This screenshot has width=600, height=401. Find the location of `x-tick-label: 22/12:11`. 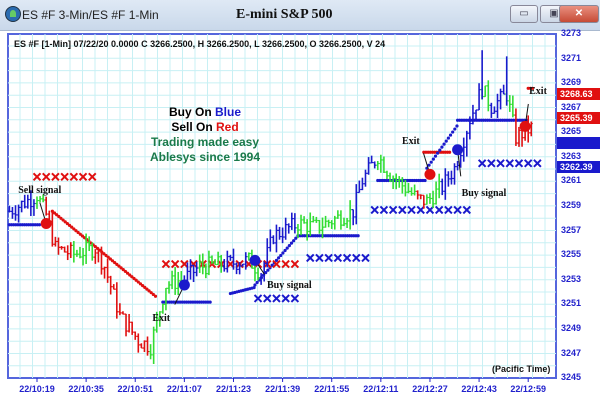

x-tick-label: 22/12:11 is located at coordinates (381, 389).